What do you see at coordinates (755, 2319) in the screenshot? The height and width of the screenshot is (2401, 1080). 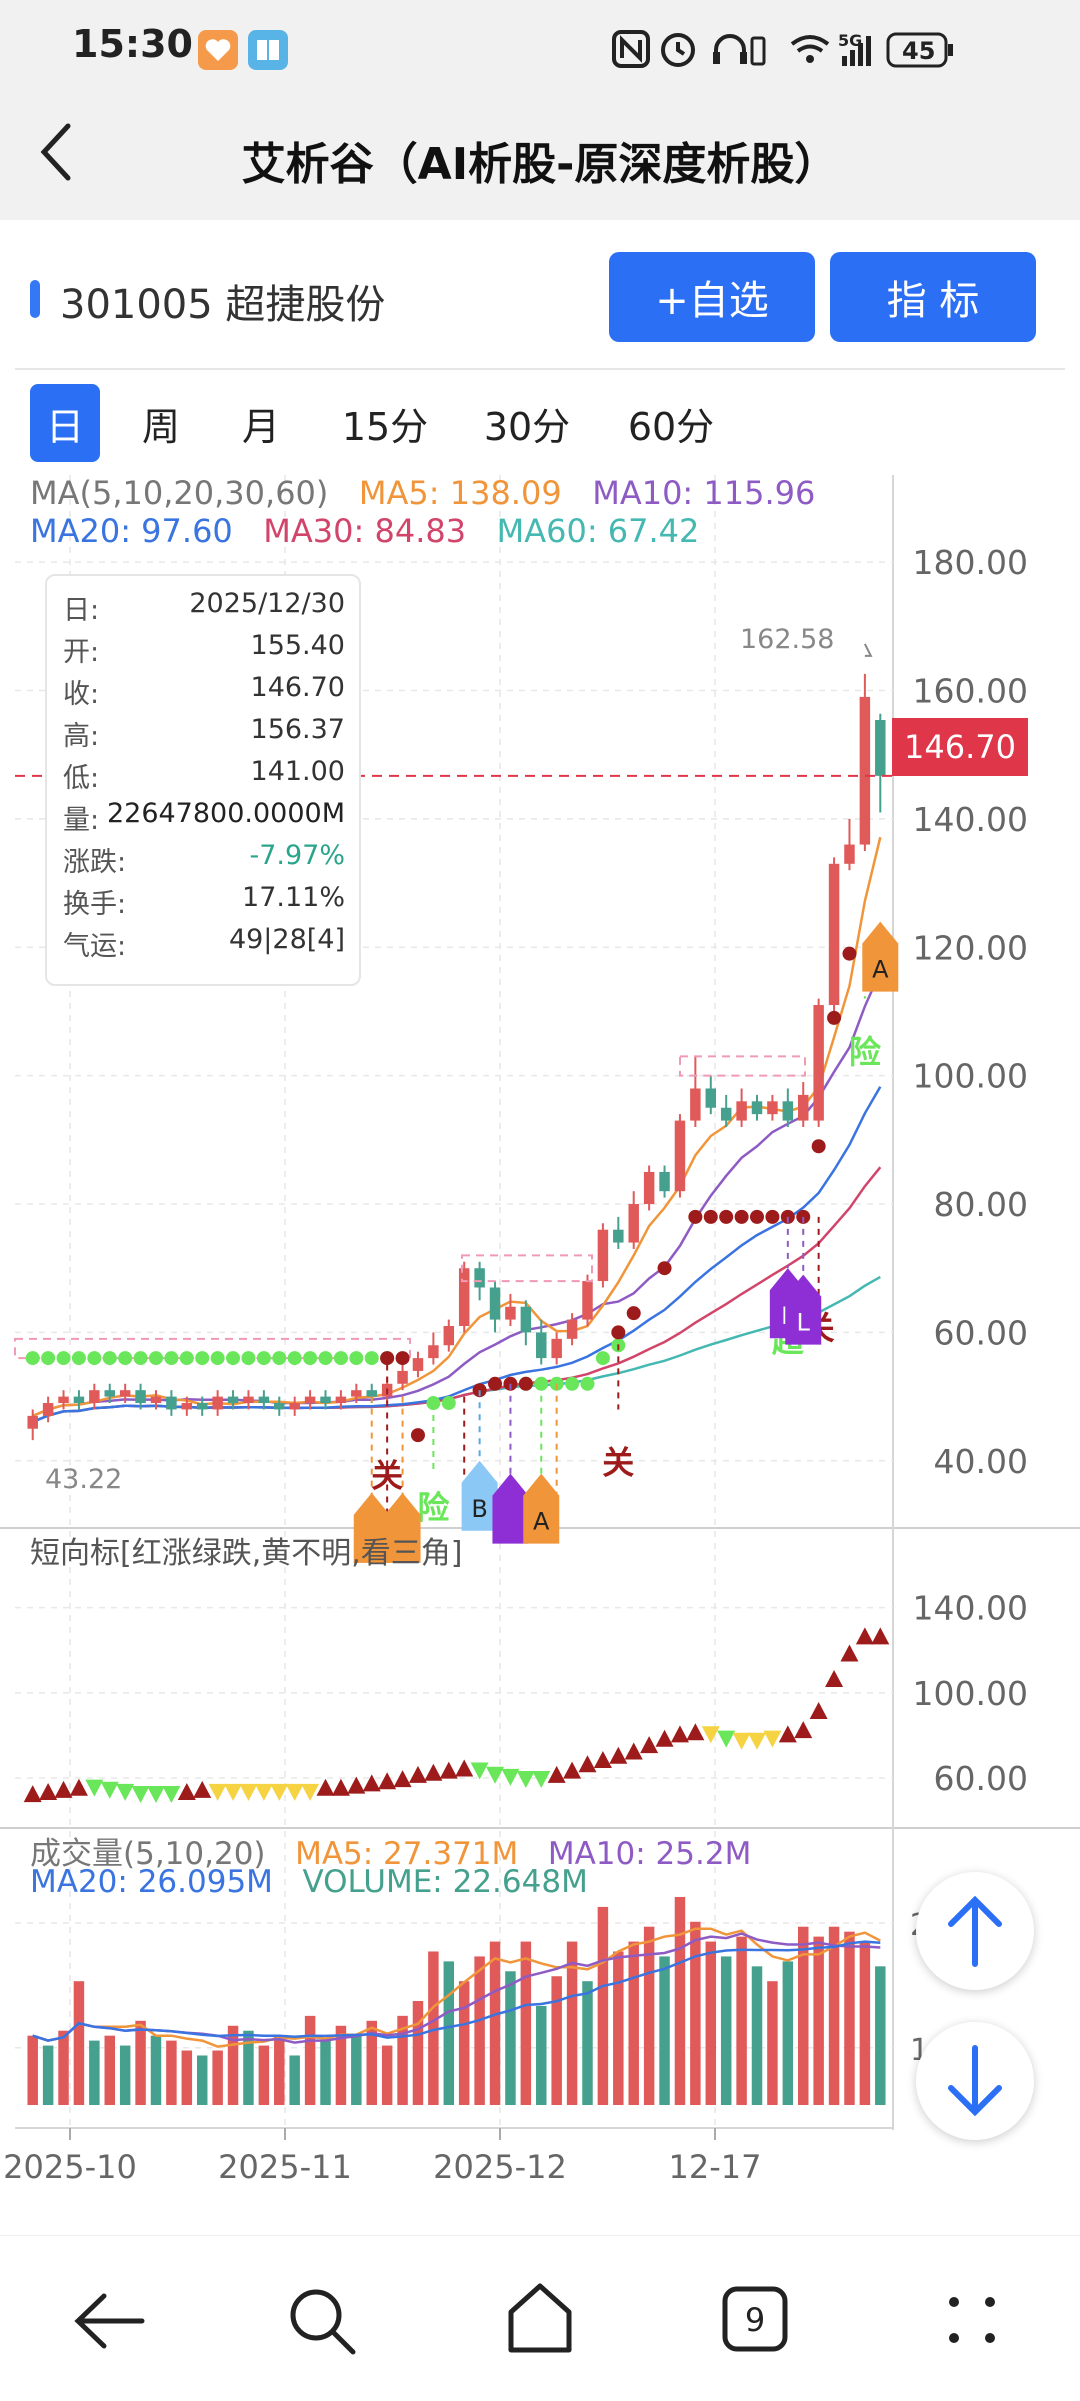 I see `nav-tabs-icon: 9` at bounding box center [755, 2319].